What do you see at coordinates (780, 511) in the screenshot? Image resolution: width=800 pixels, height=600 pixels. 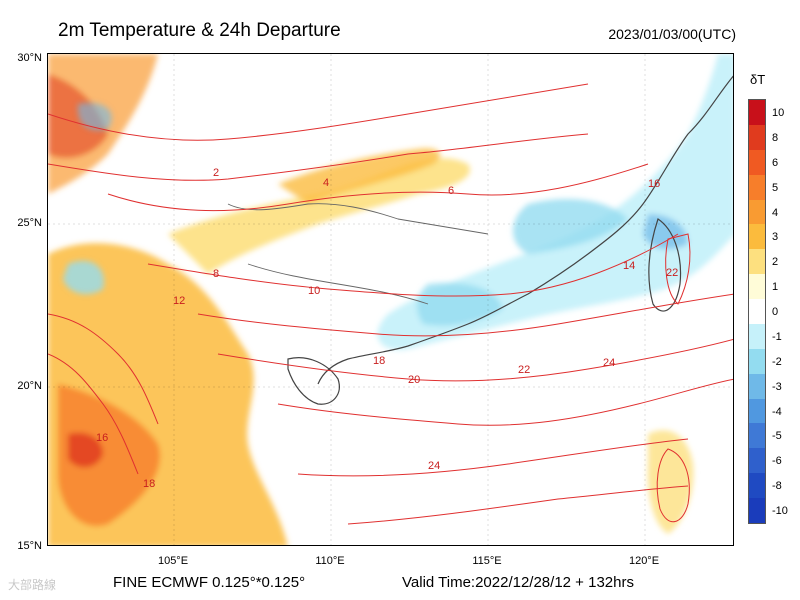 I see `colorbar-label: -10` at bounding box center [780, 511].